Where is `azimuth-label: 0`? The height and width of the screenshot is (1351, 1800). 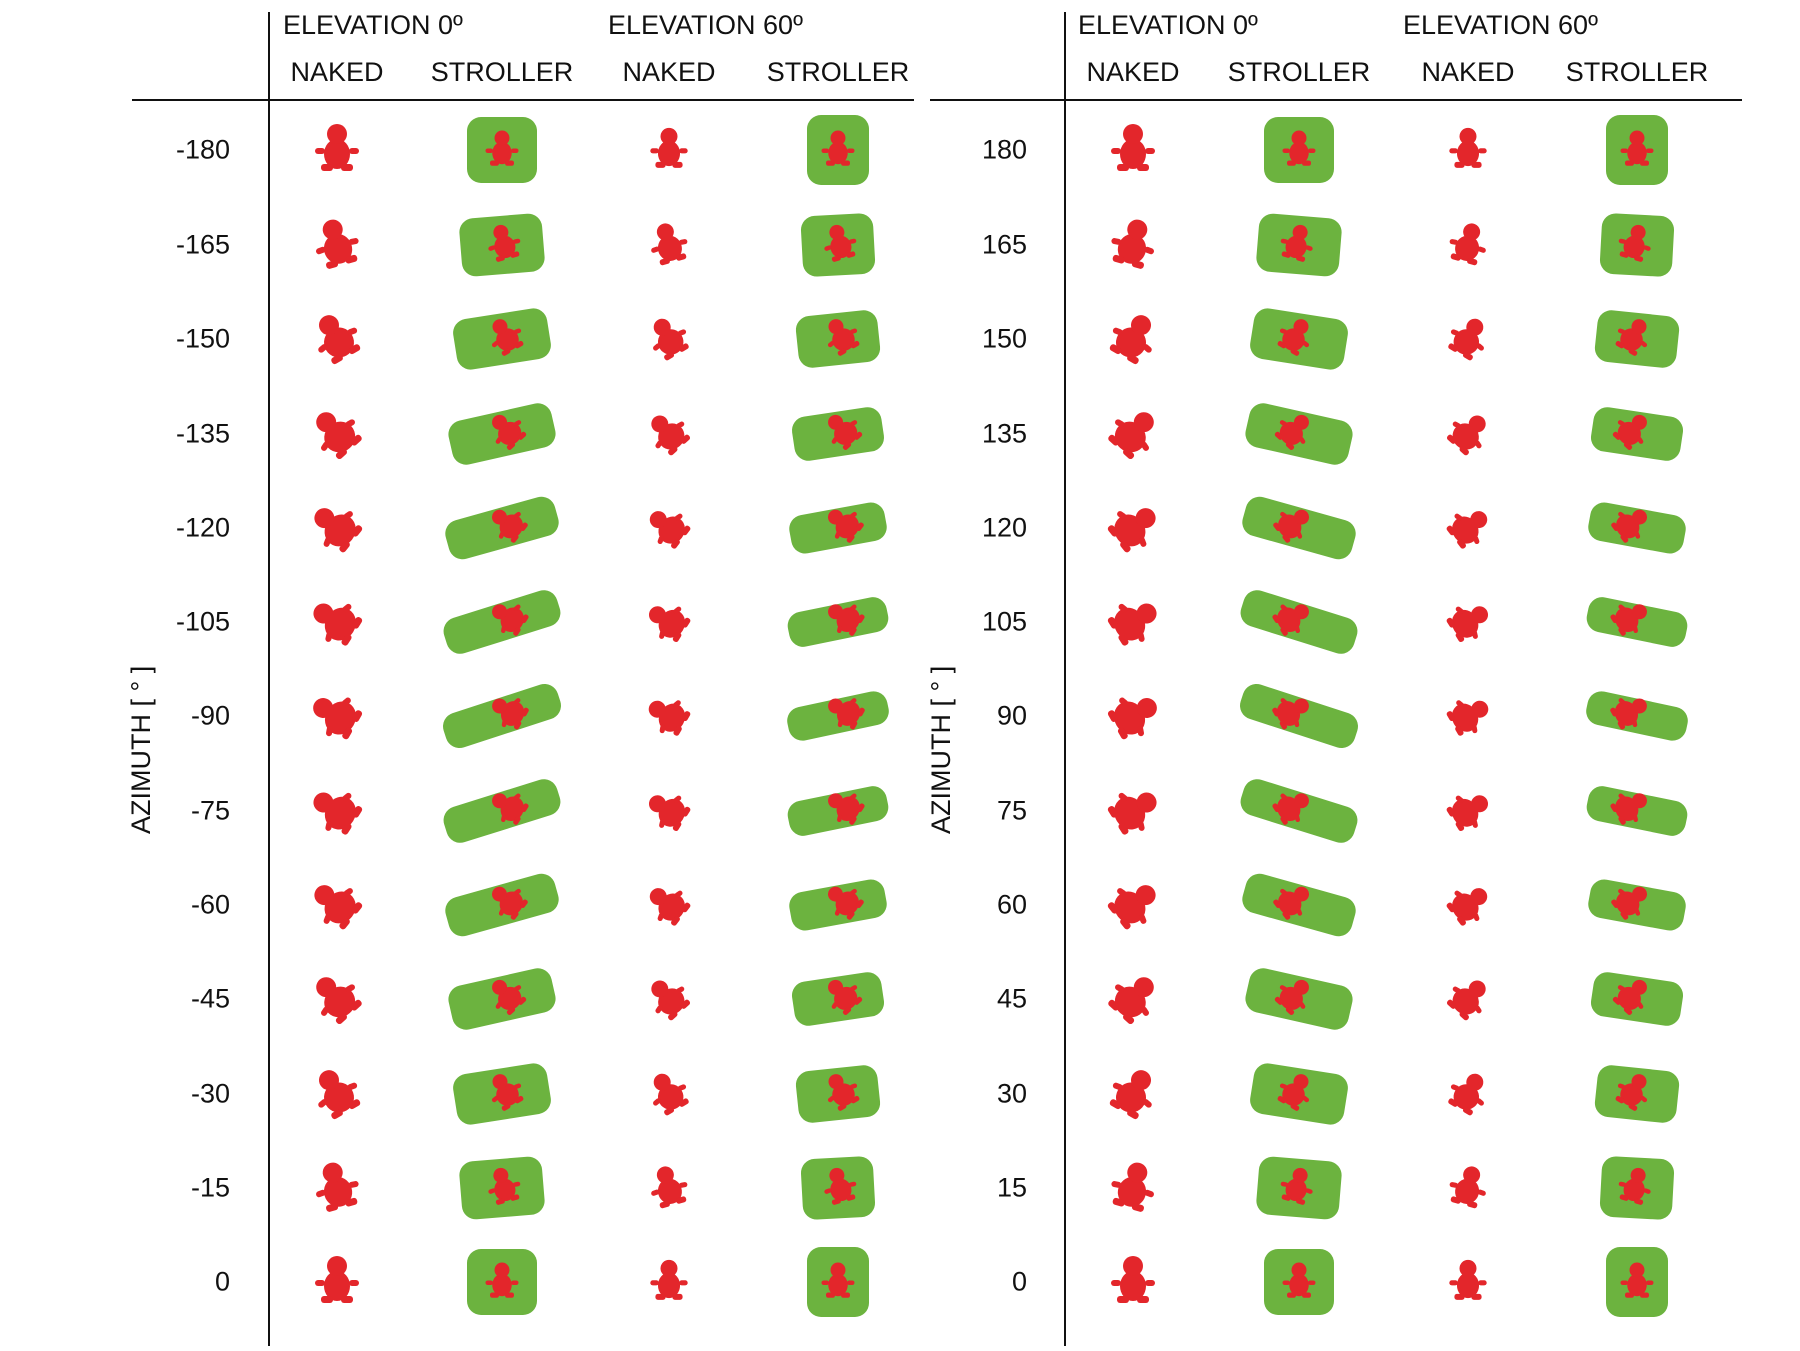
azimuth-label: 0 is located at coordinates (222, 1281).